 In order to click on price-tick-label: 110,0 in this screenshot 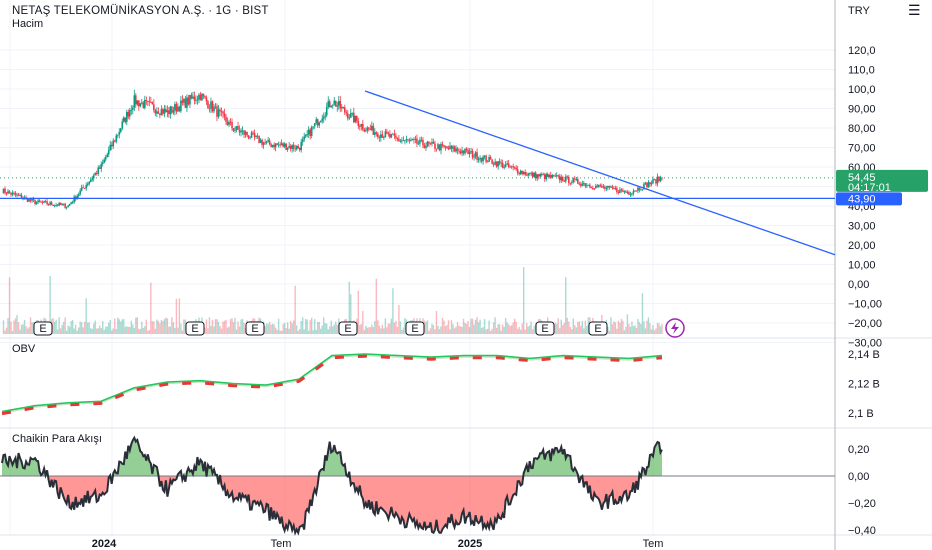, I will do `click(861, 71)`.